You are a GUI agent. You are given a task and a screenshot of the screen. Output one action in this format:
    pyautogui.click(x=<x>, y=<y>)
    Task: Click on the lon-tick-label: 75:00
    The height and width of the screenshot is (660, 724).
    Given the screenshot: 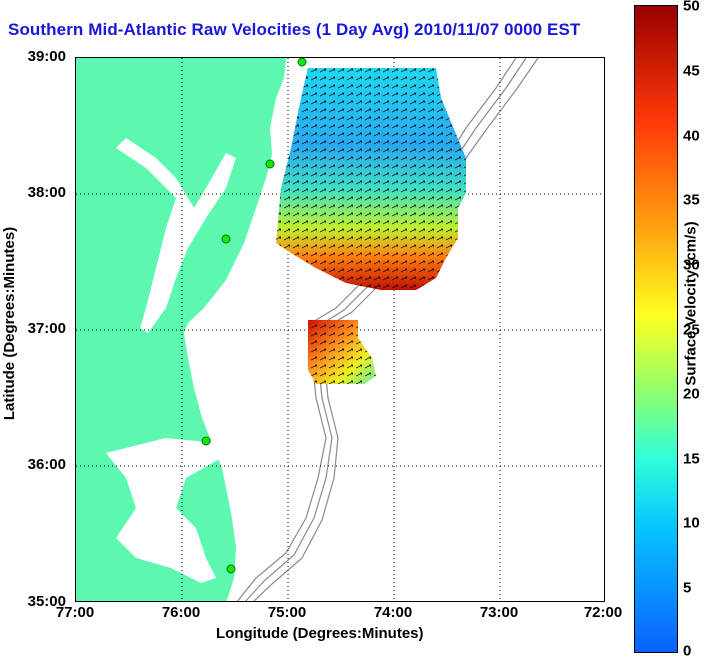 What is the action you would take?
    pyautogui.click(x=287, y=612)
    